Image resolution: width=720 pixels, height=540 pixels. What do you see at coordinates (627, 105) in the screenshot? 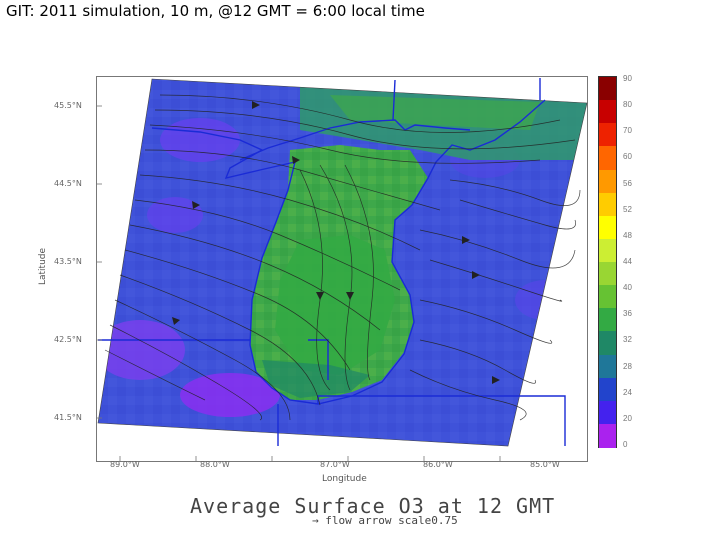
I see `colorbar-label: 80` at bounding box center [627, 105].